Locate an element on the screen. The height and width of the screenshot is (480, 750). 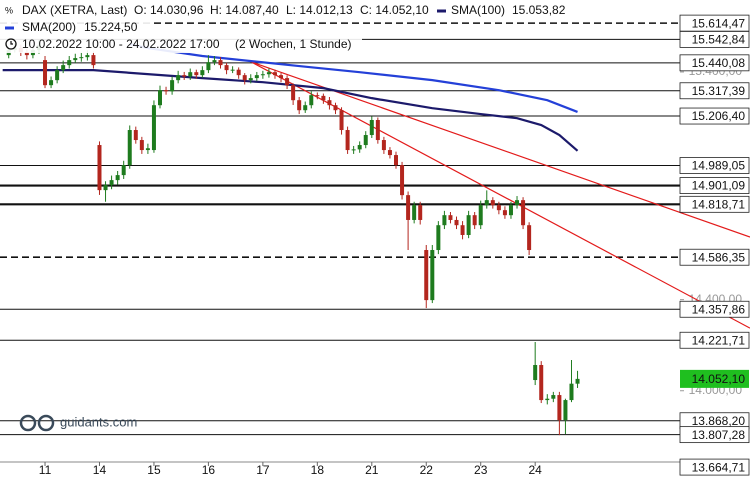
level-label: 15.614,47 is located at coordinates (719, 23).